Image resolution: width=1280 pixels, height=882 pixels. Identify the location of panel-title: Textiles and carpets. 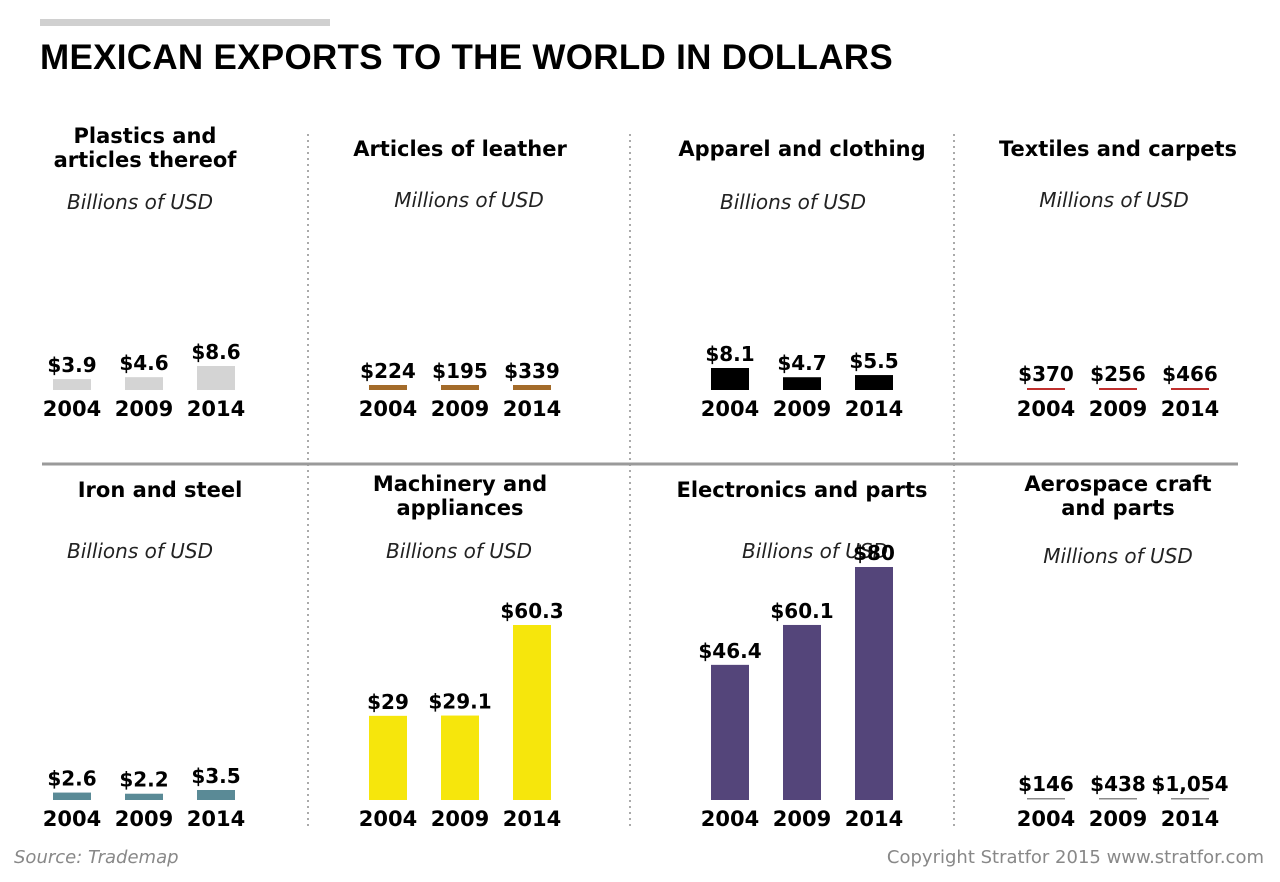
(1118, 149).